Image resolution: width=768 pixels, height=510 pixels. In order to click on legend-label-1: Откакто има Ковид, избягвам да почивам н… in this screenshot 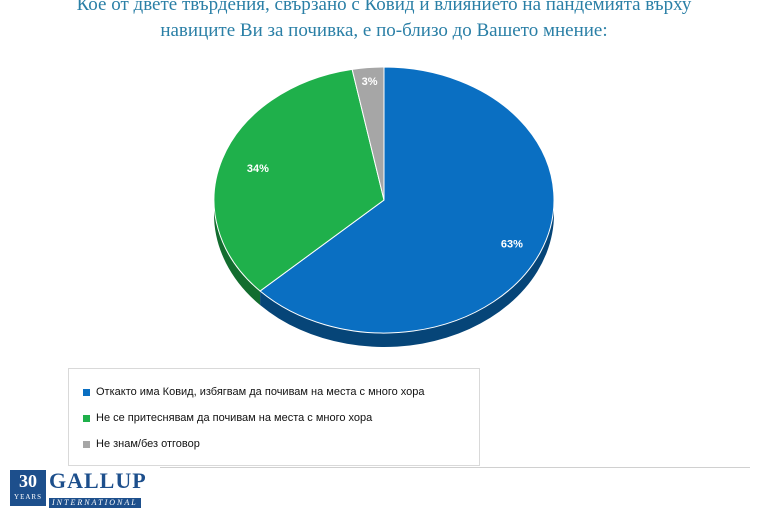, I will do `click(260, 392)`.